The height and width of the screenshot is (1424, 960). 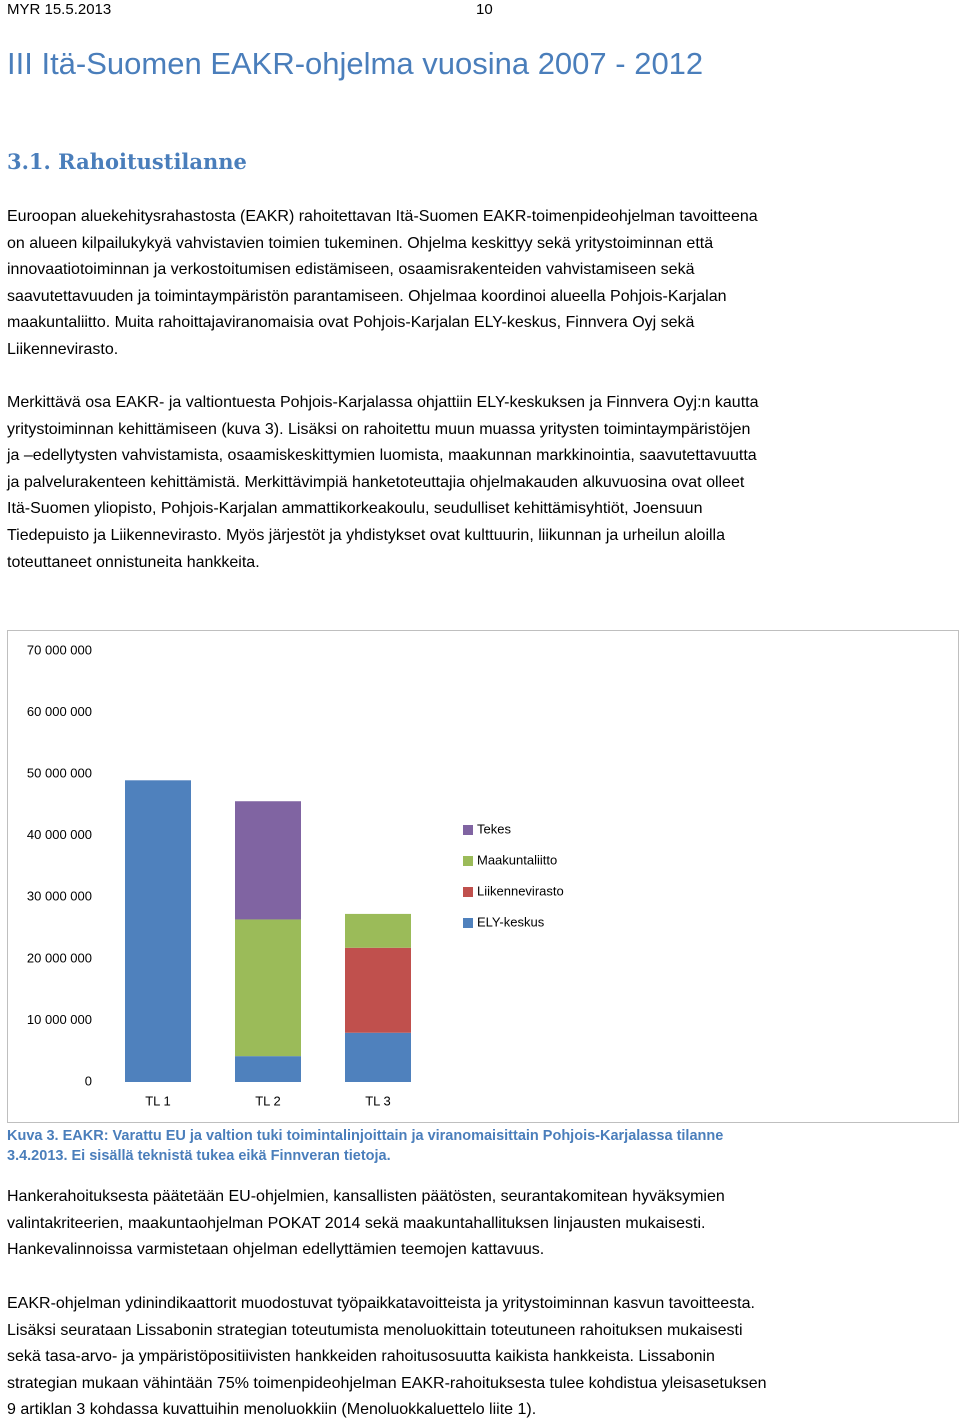 I want to click on legend-label: ELY-keskus, so click(x=511, y=921).